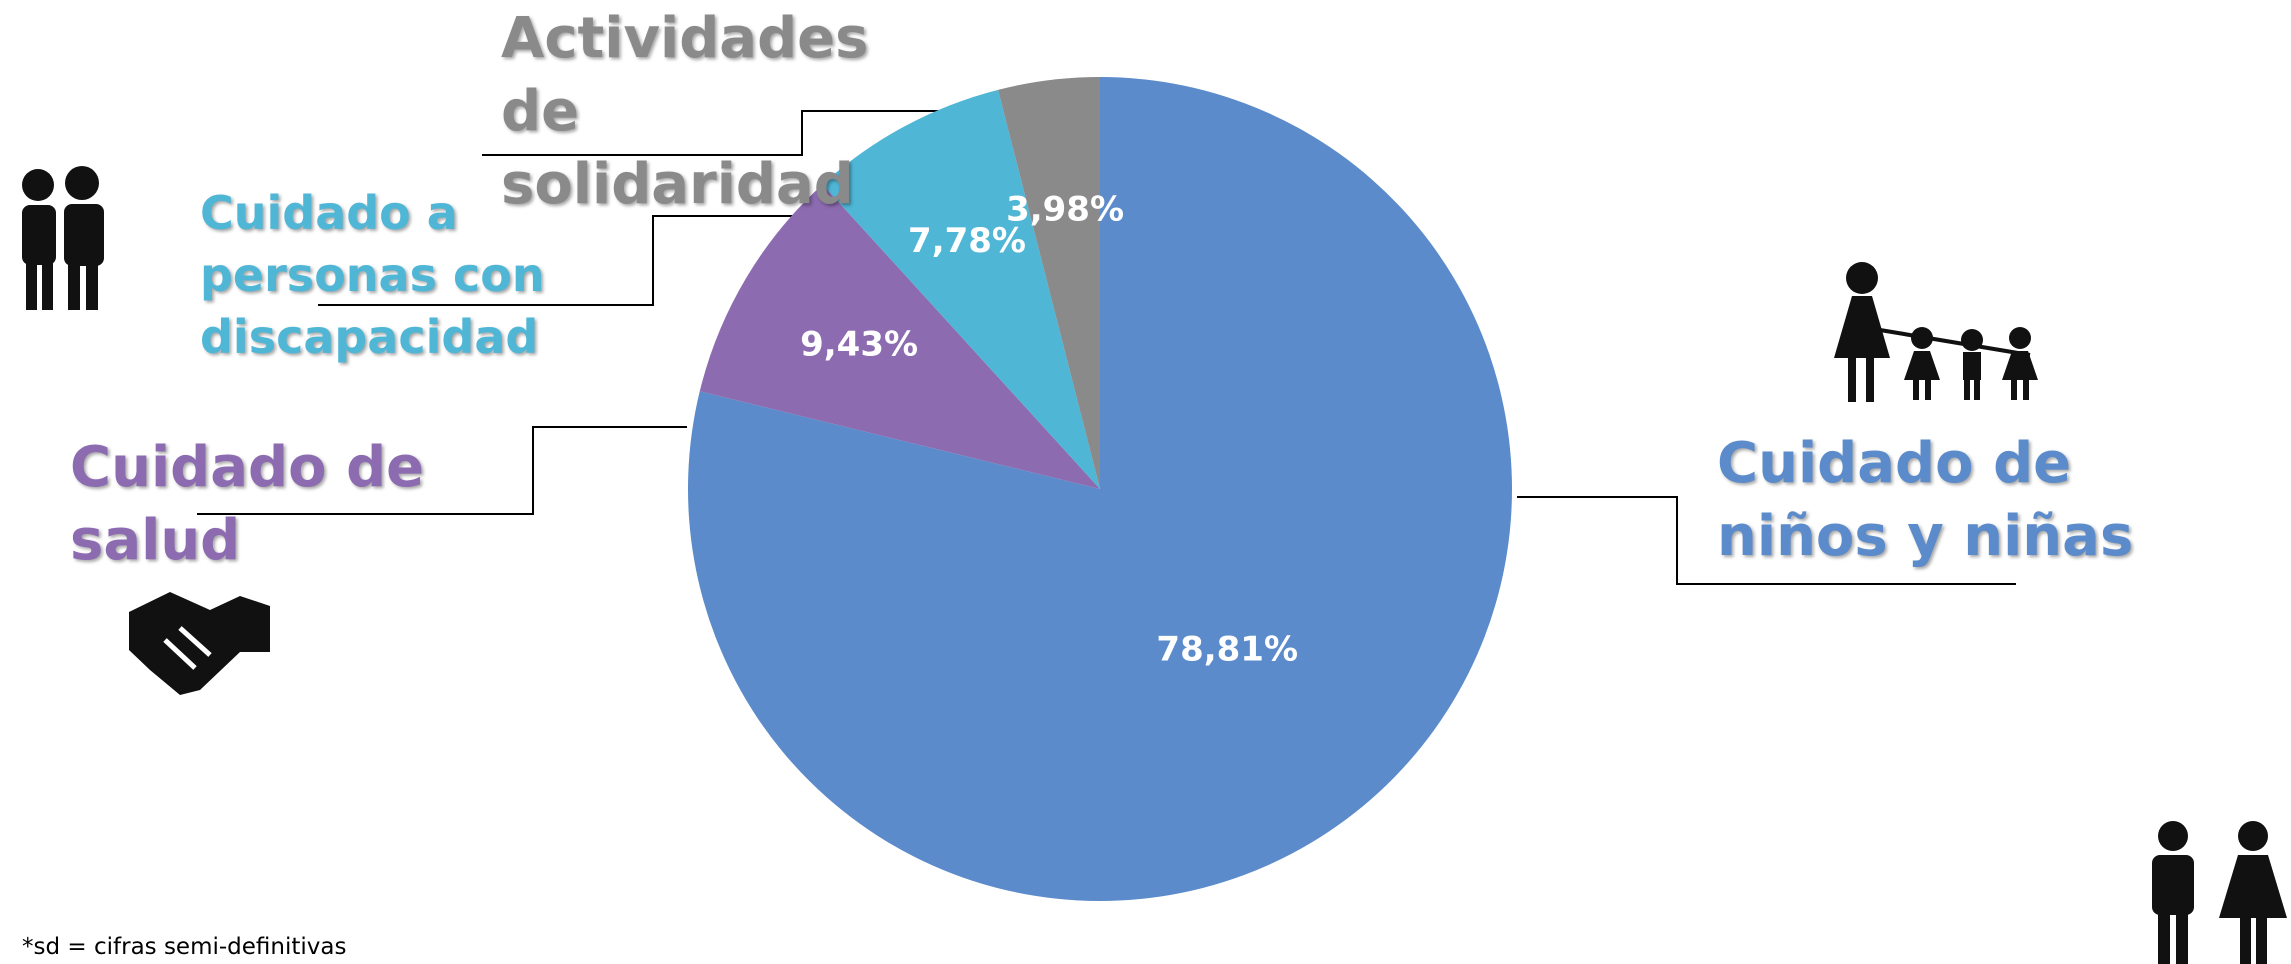 The width and height of the screenshot is (2291, 964). What do you see at coordinates (184, 947) in the screenshot?
I see `footnote: *sd = cifras semi-definitivas` at bounding box center [184, 947].